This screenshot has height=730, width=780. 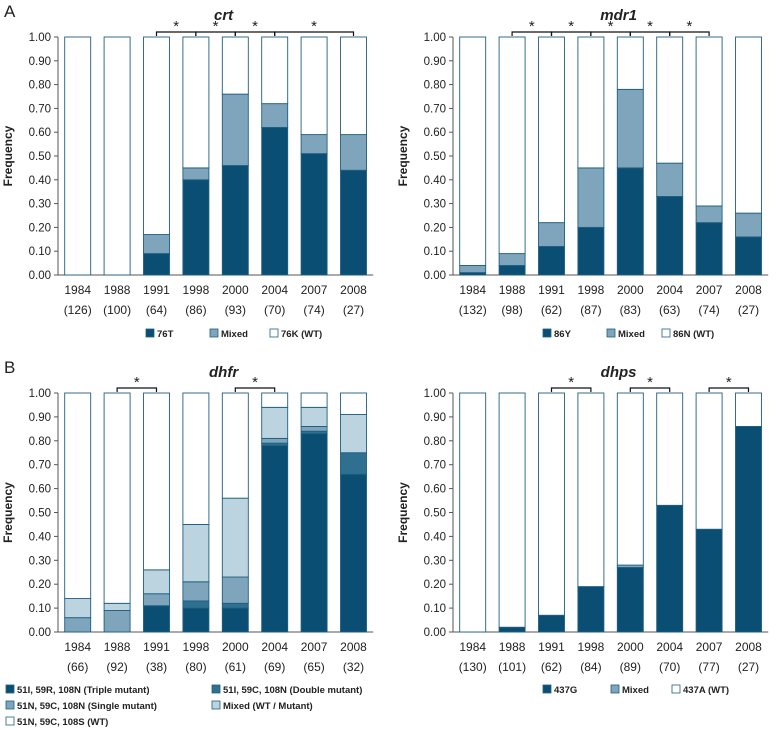 I want to click on bar-segment-1998-437a-wt-, so click(x=591, y=490).